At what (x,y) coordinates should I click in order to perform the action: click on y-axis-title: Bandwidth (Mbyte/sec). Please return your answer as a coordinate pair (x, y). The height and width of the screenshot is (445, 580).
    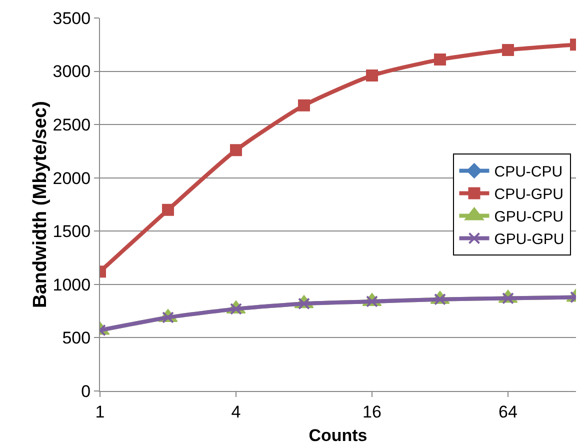
    Looking at the image, I should click on (40, 204).